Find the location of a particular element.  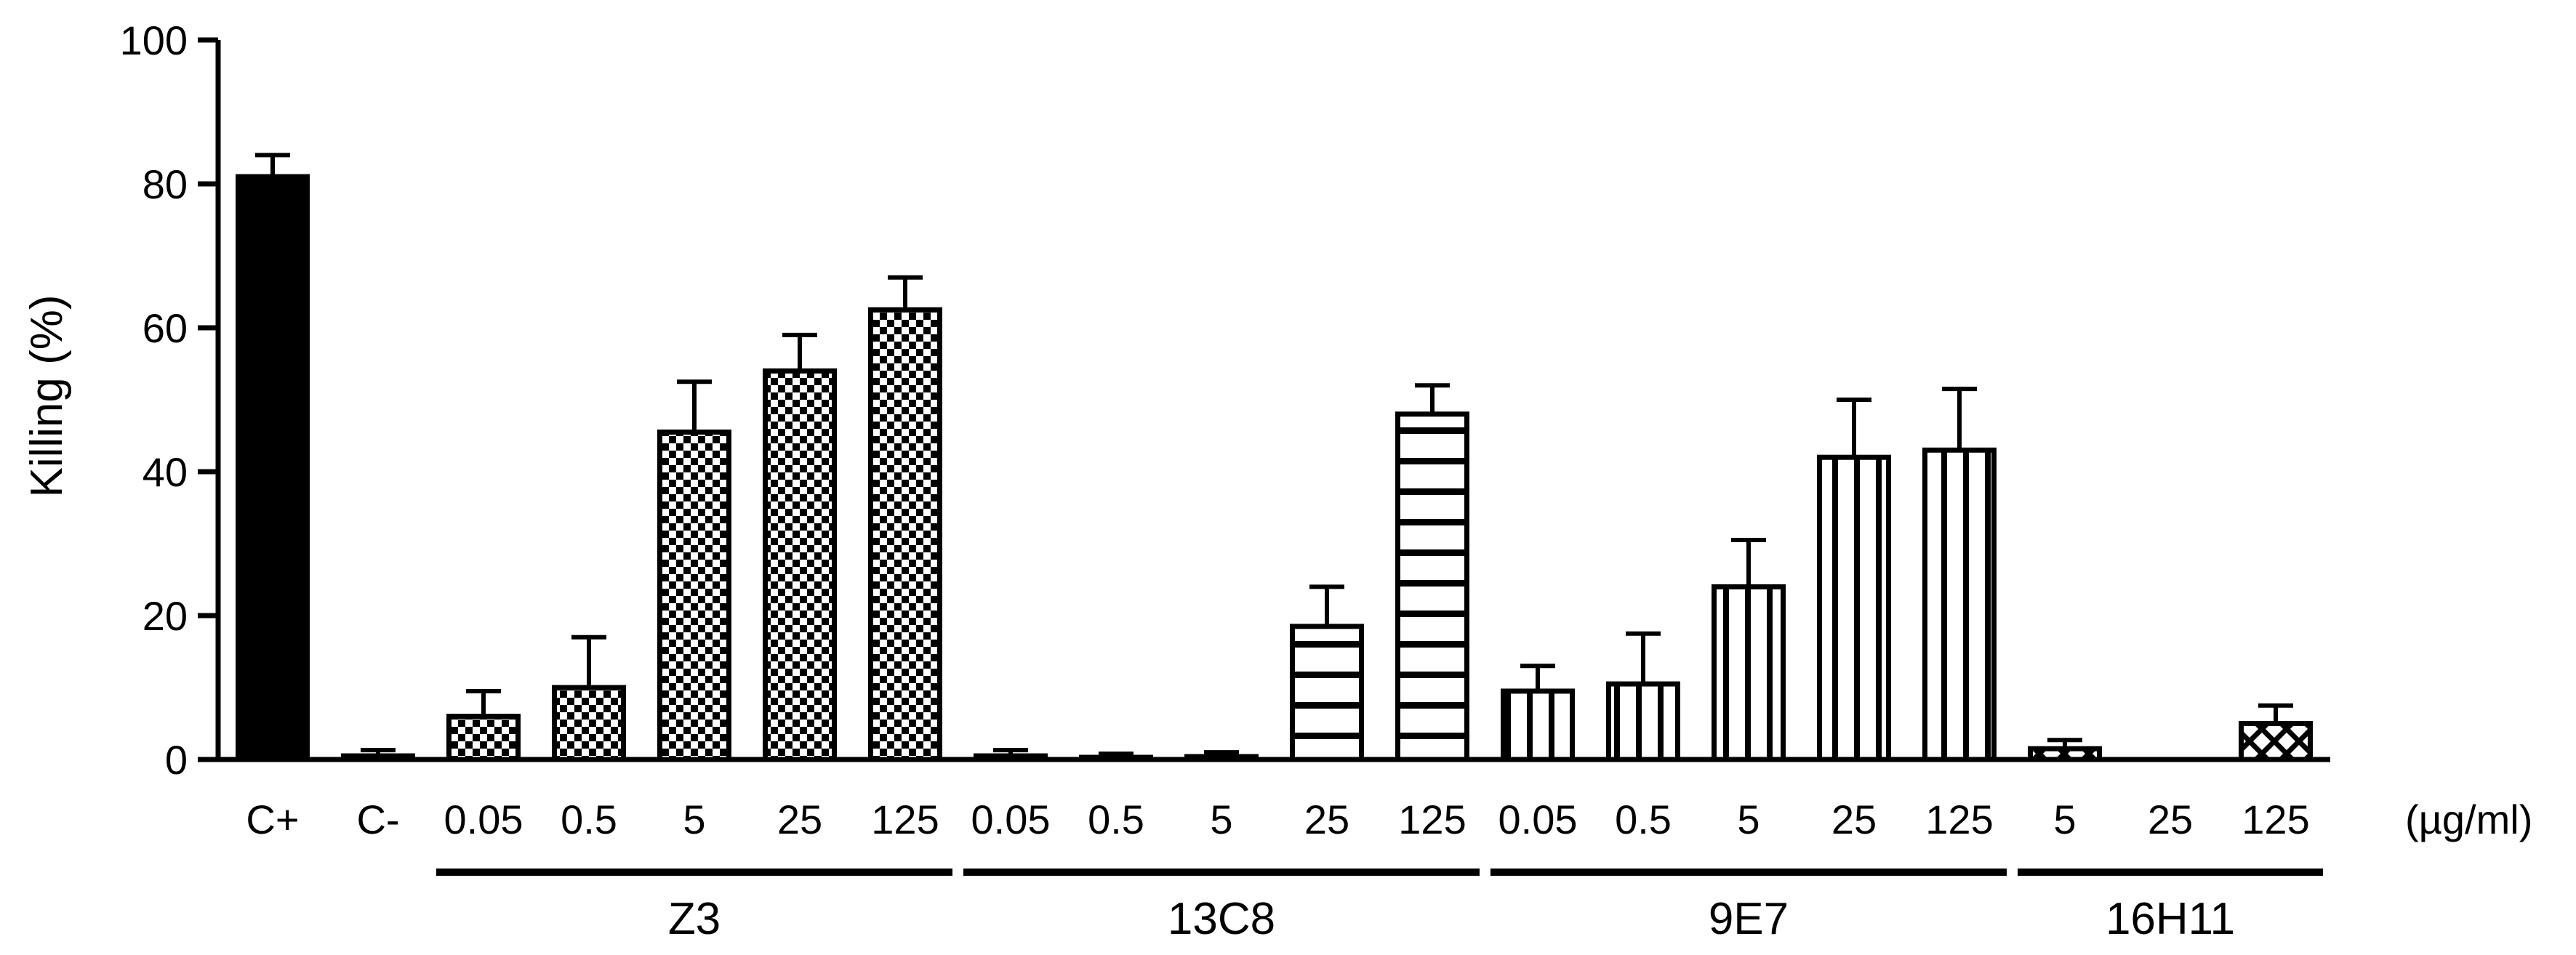

group-label: 9E7 is located at coordinates (1749, 919).